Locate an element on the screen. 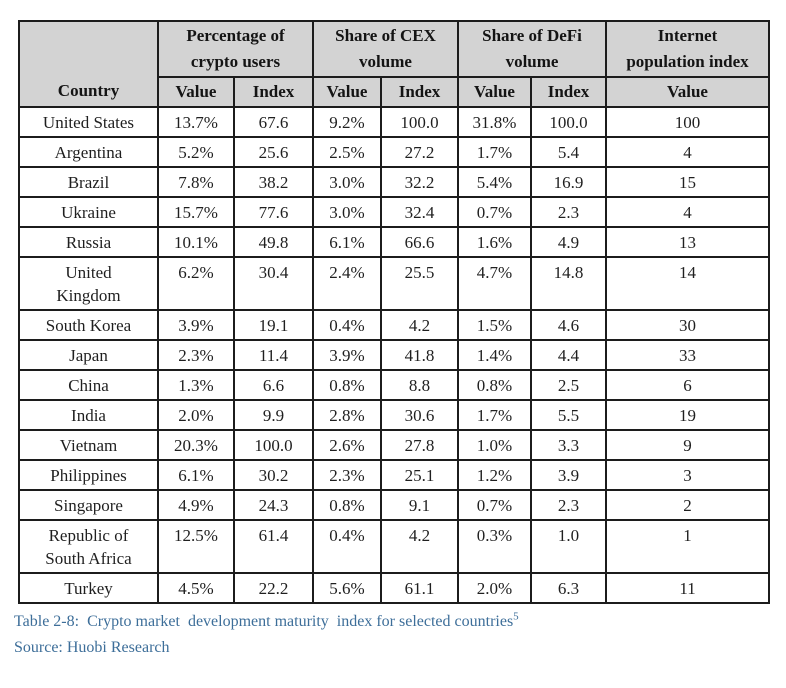 The image size is (786, 688). country-cell: India is located at coordinates (88, 415).